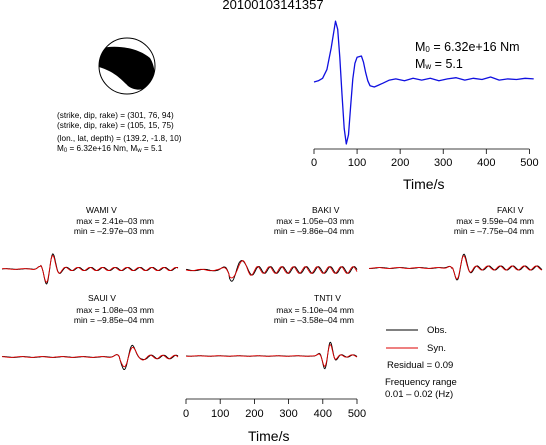  What do you see at coordinates (288, 414) in the screenshot?
I see `waveform-x-tick-label: 300` at bounding box center [288, 414].